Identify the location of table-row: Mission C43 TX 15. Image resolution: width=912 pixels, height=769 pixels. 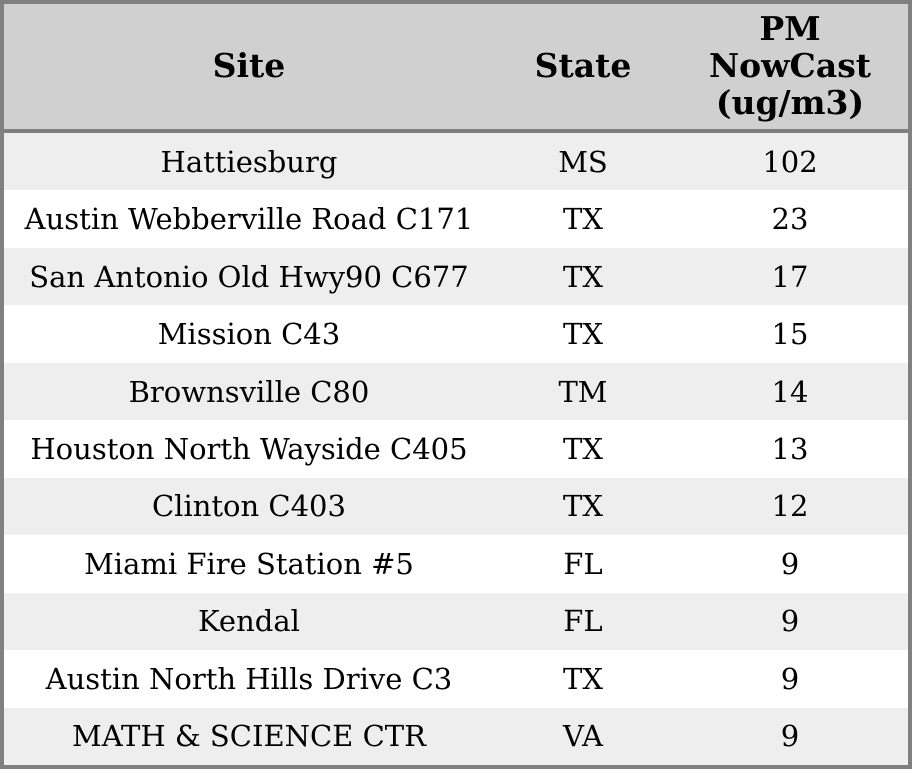
(456, 334).